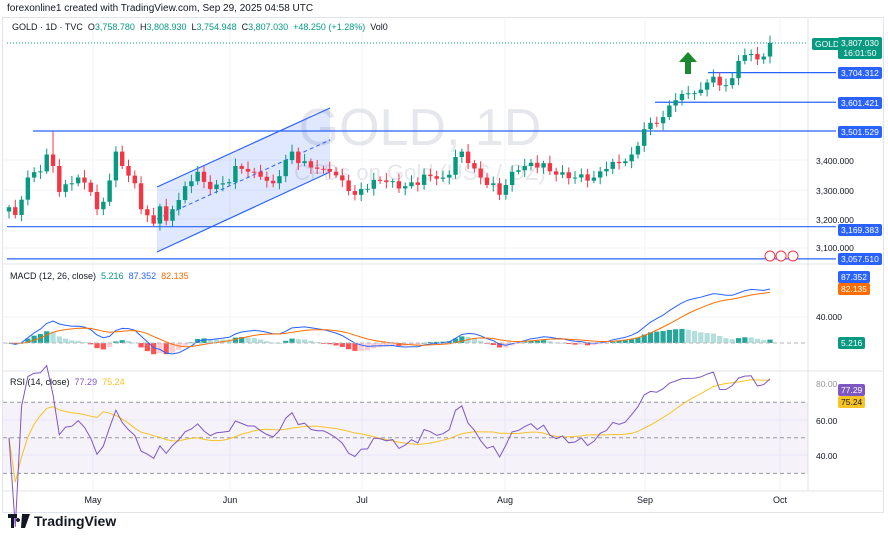  I want to click on low-label: L, so click(194, 27).